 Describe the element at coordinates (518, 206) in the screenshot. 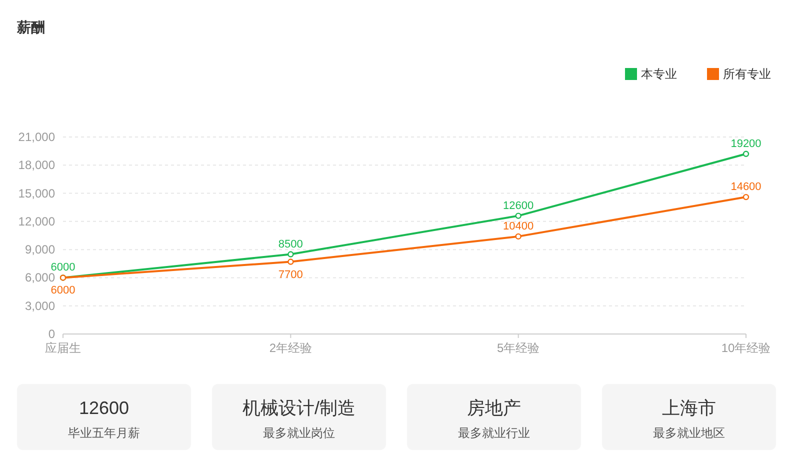

I see `data-label: 12600` at that location.